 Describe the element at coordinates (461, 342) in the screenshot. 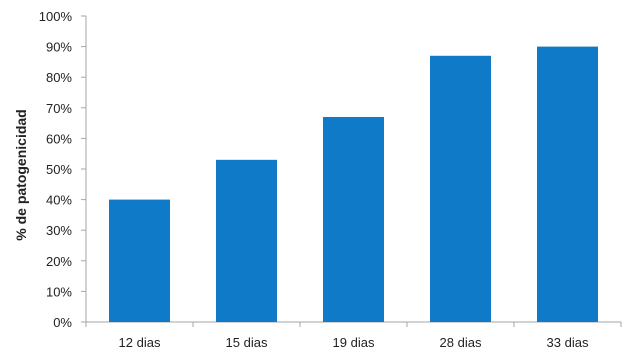

I see `x-tick-label: 28 dias` at that location.